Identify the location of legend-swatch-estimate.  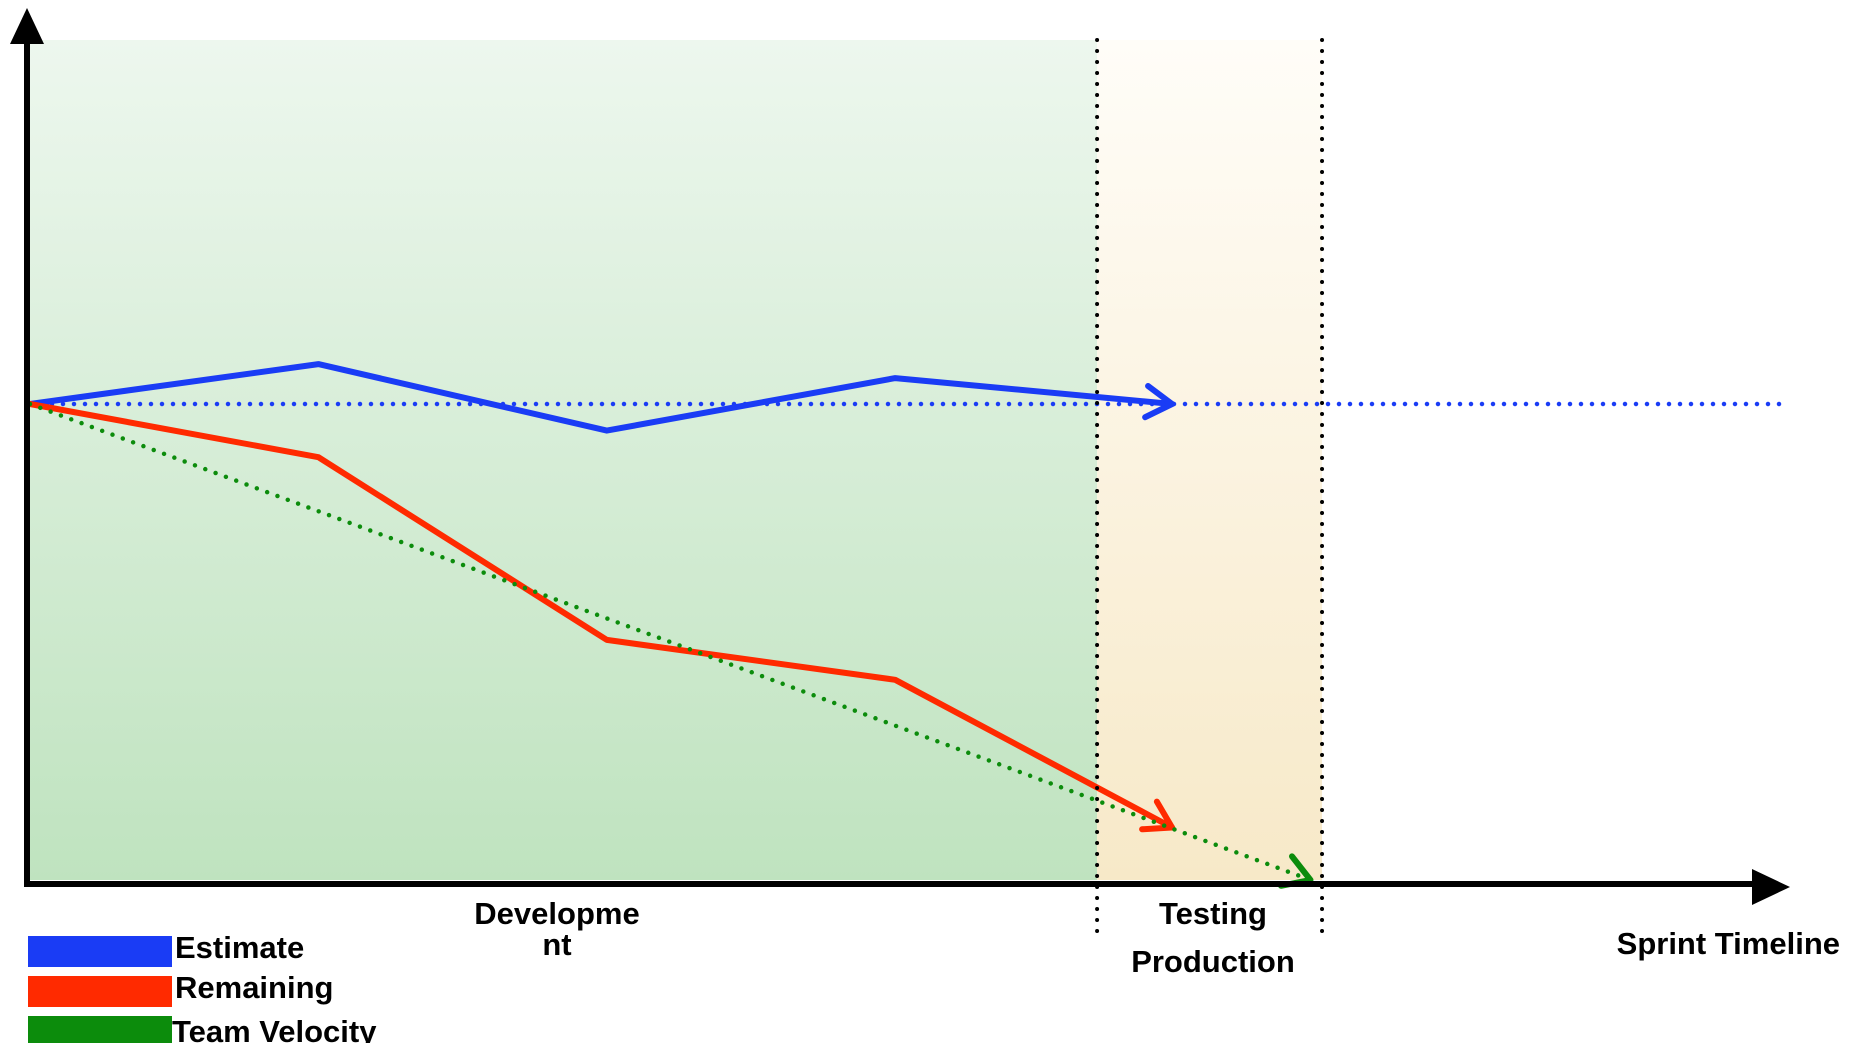
(100, 951).